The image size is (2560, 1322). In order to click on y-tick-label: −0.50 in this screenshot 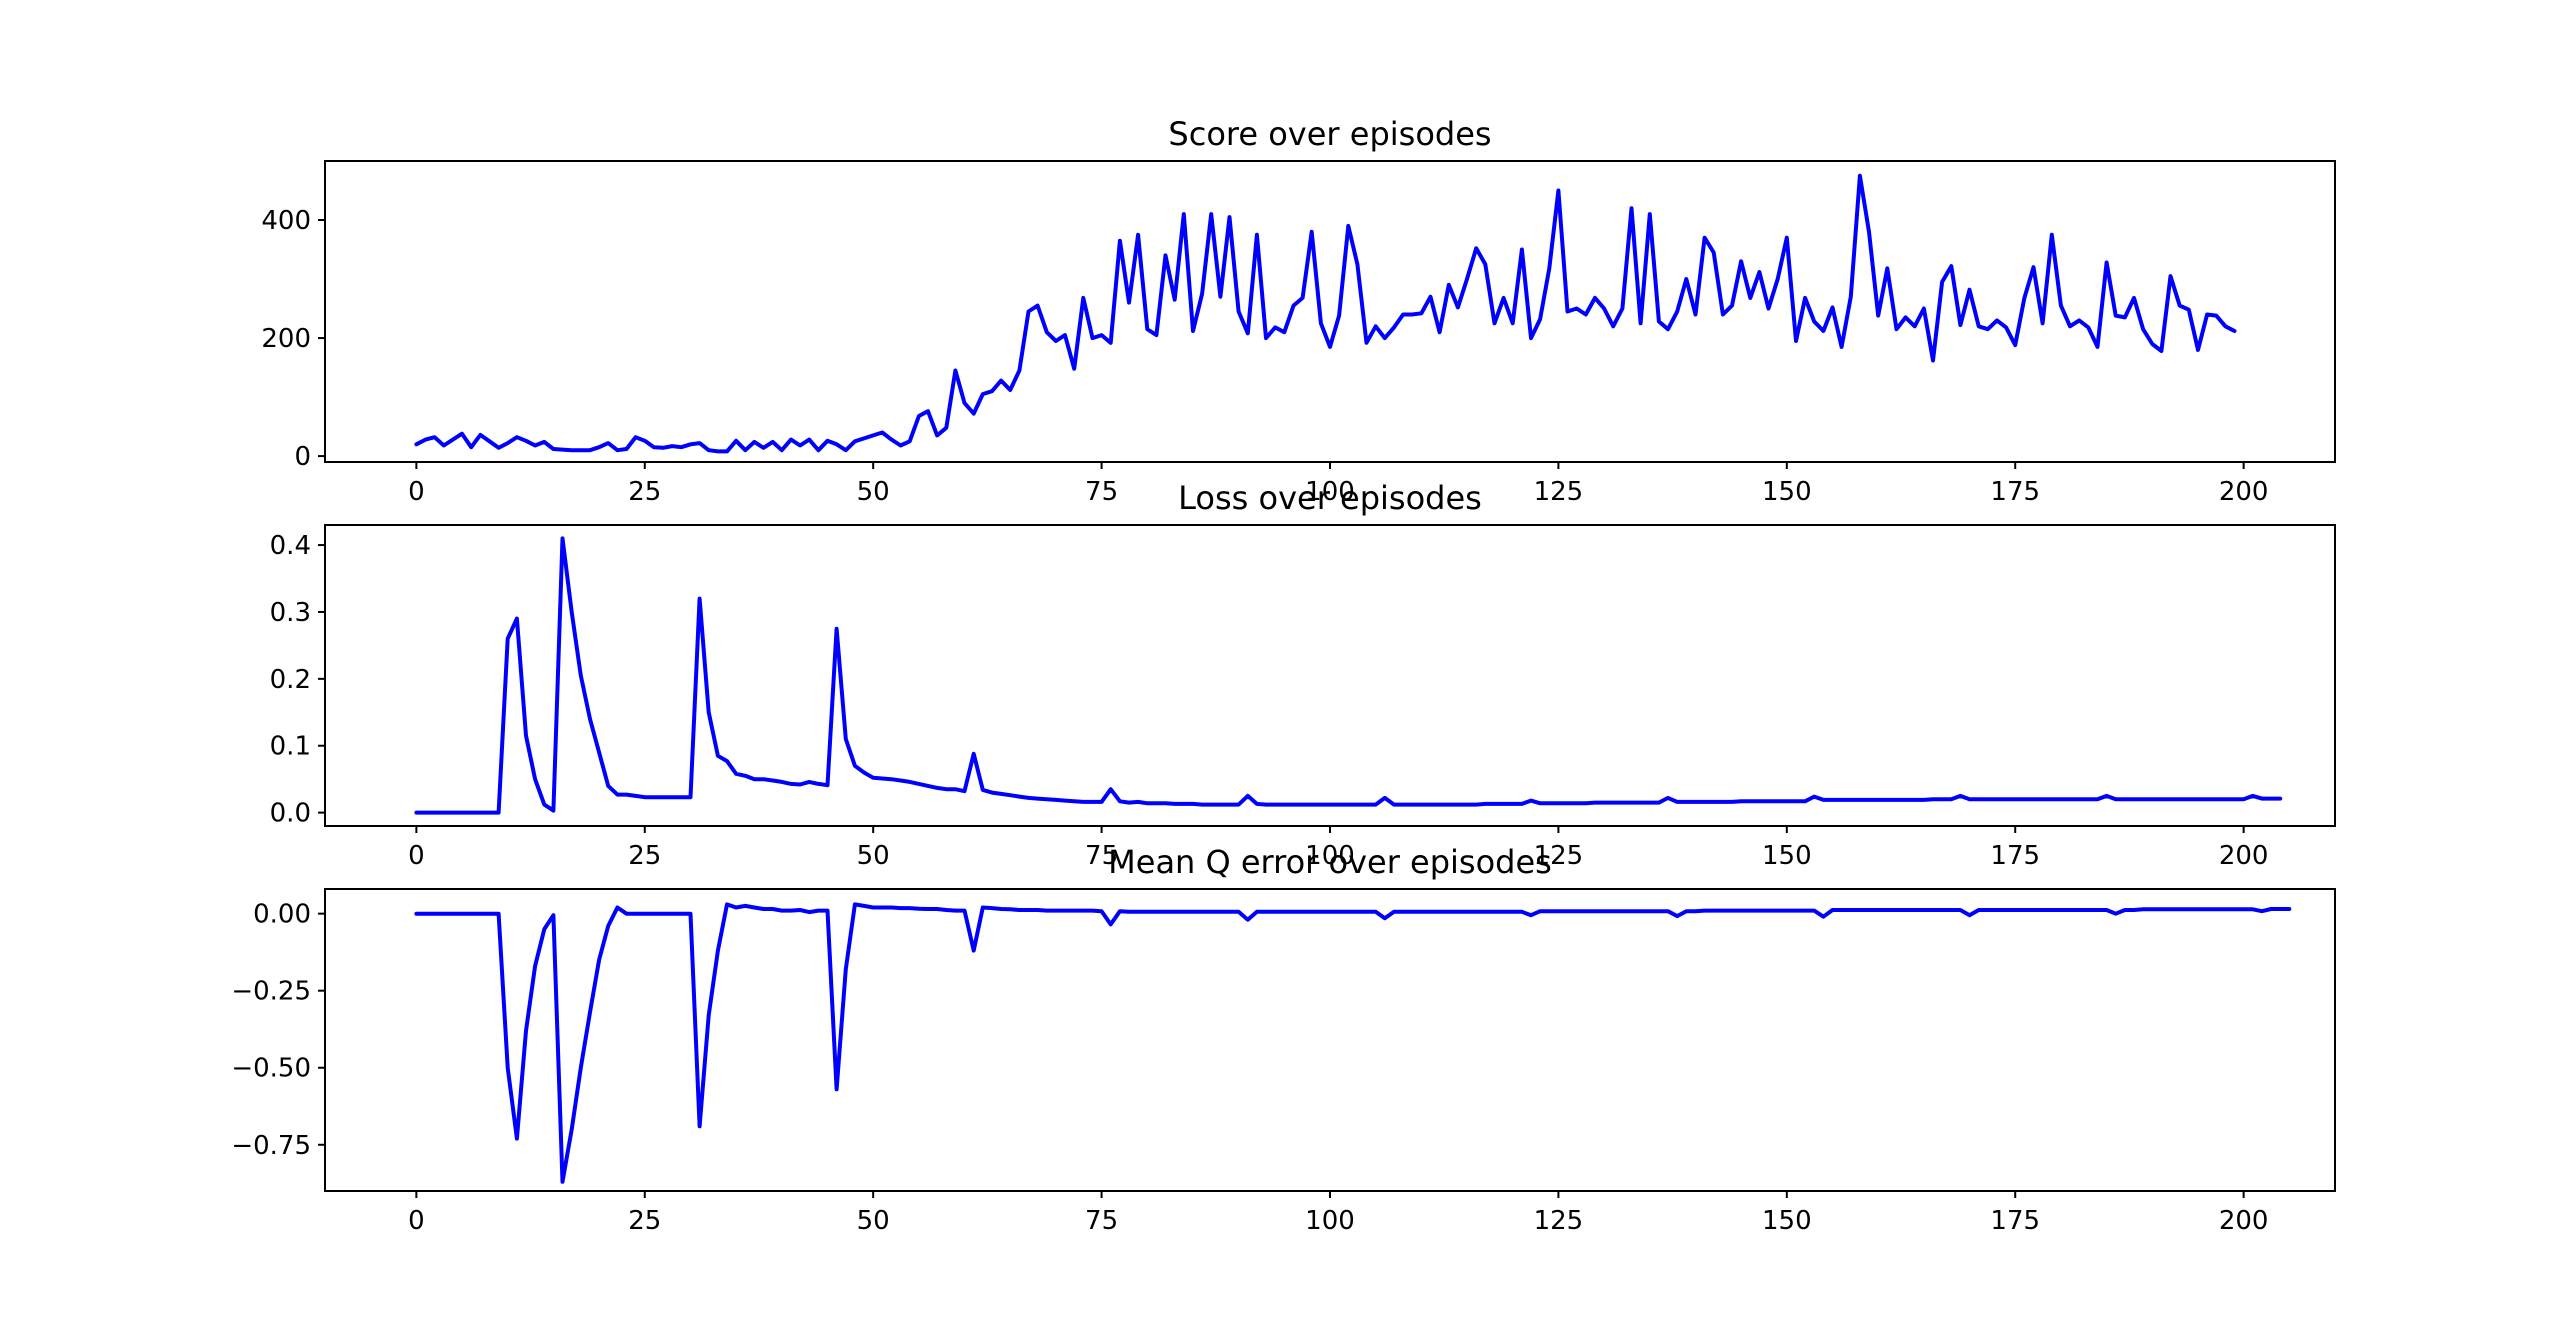, I will do `click(271, 1069)`.